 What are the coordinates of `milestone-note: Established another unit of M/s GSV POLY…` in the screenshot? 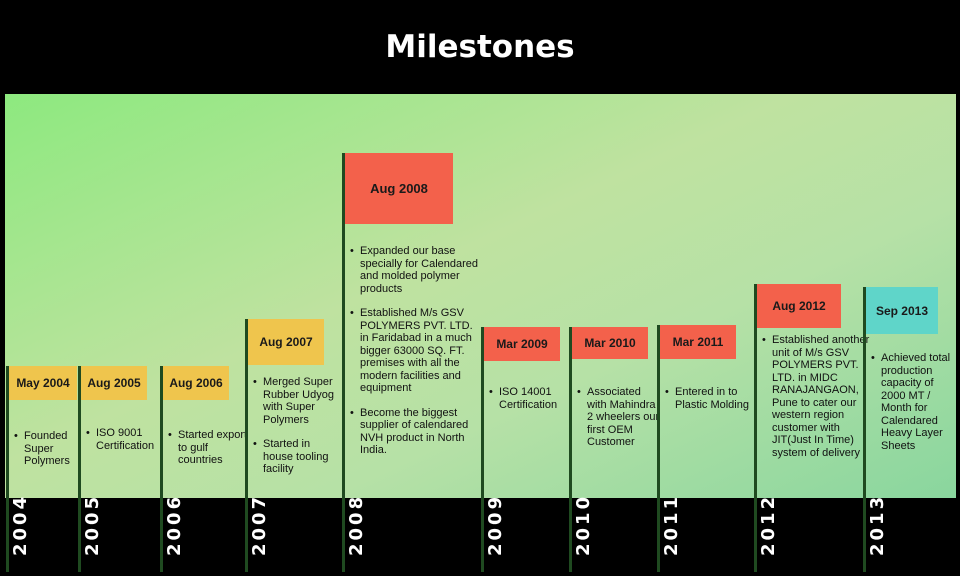 It's located at (816, 396).